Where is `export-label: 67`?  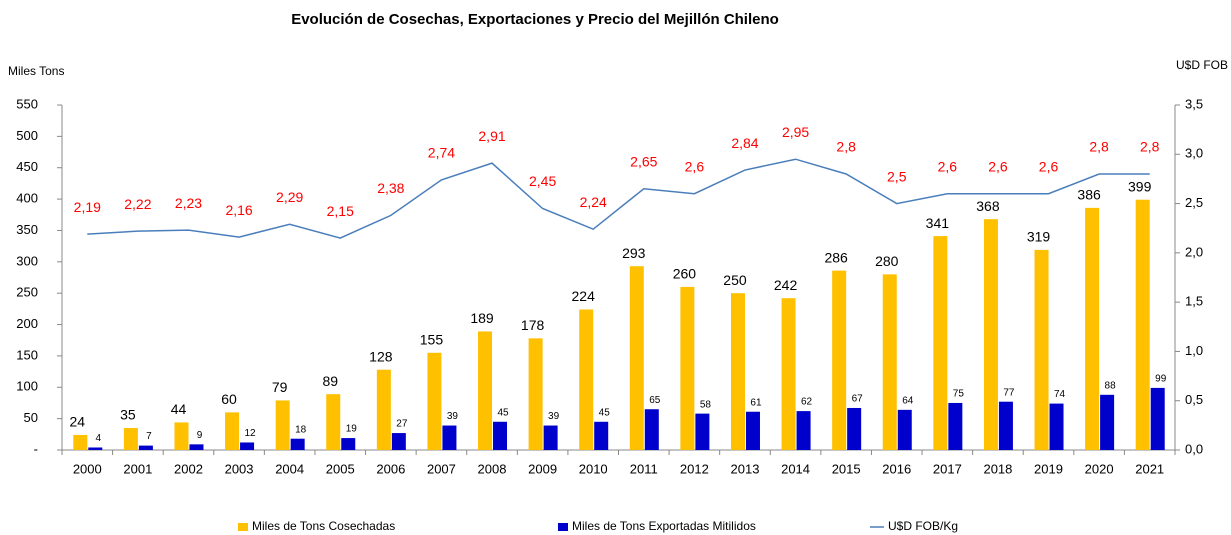
export-label: 67 is located at coordinates (858, 399).